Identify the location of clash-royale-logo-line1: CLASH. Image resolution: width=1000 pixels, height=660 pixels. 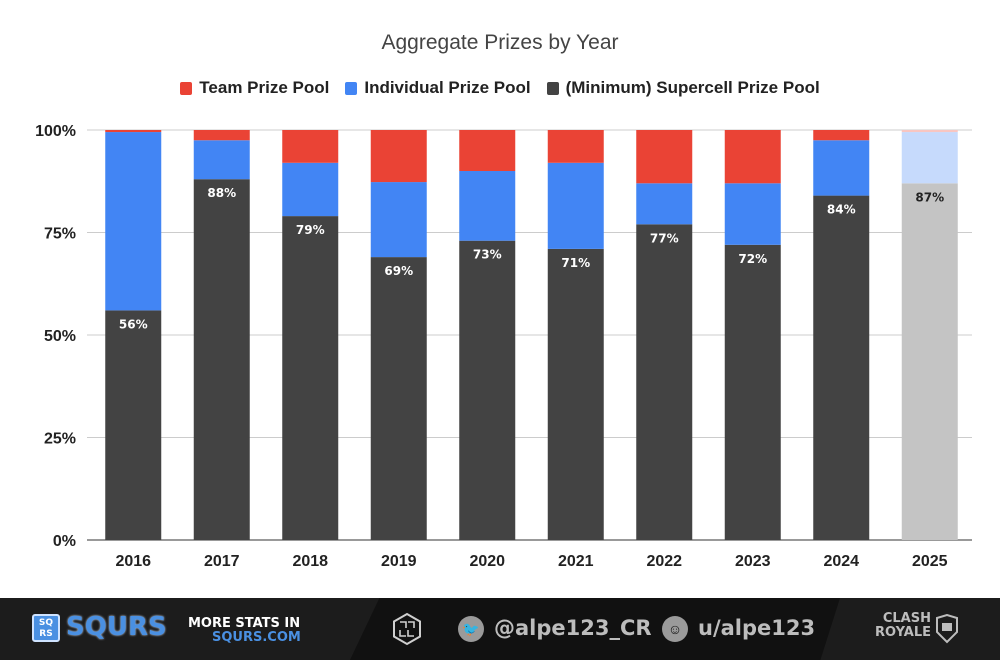
(906, 618).